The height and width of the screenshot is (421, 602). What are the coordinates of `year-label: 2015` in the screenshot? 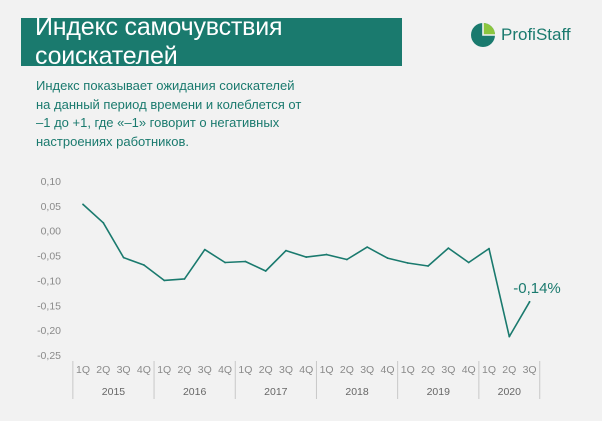 It's located at (114, 392).